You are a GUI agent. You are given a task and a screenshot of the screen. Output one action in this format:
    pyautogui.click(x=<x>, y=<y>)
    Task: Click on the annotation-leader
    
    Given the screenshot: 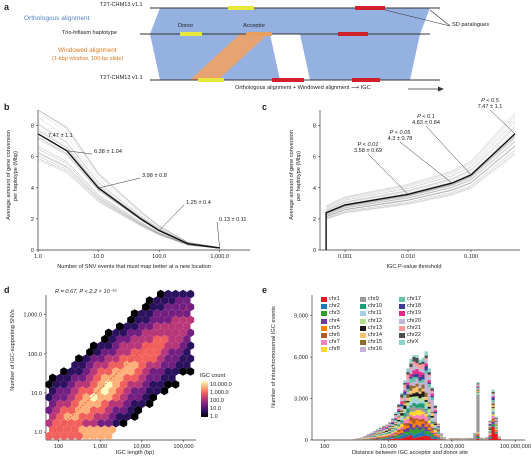 What is the action you would take?
    pyautogui.click(x=426, y=162)
    